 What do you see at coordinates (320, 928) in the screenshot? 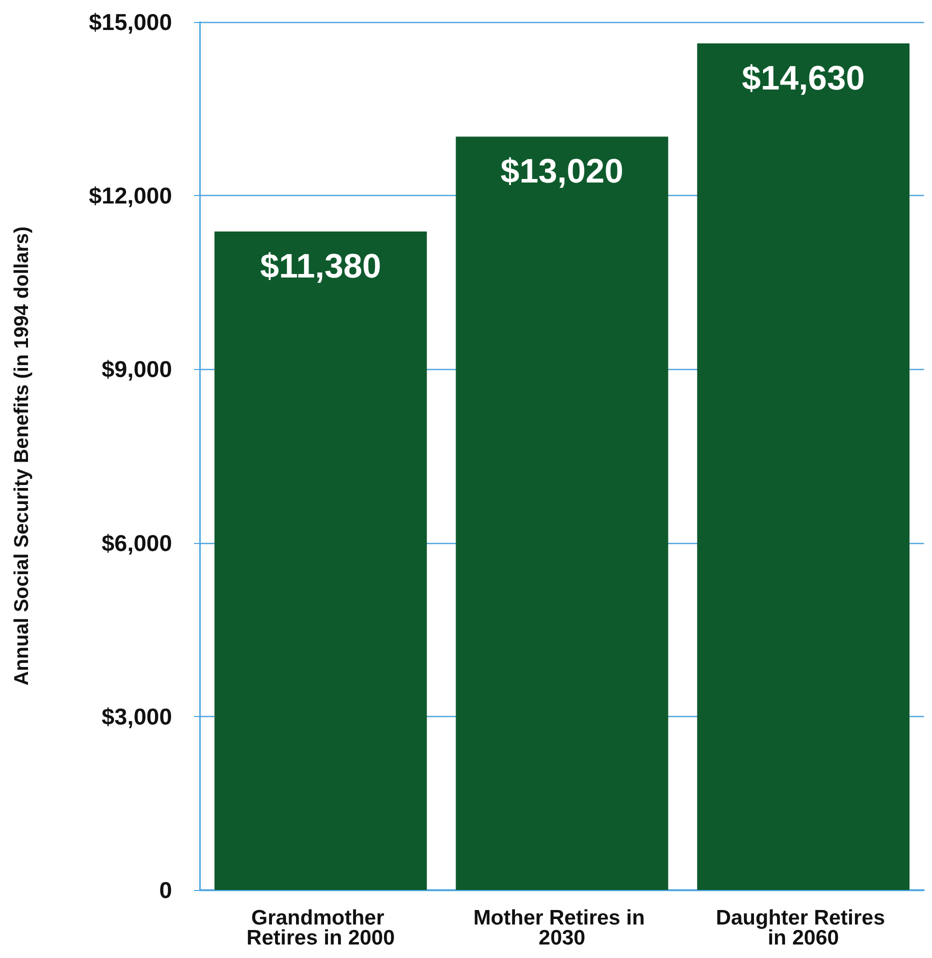
I see `x-tick-label: Grandmother Retires in 2000` at bounding box center [320, 928].